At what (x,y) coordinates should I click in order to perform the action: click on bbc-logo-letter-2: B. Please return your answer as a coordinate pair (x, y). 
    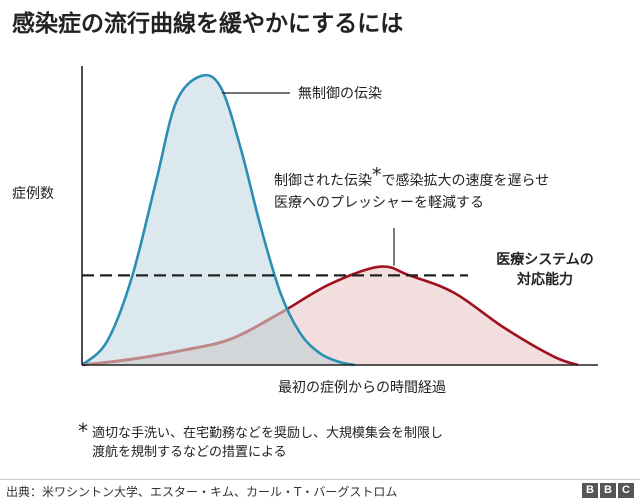
    Looking at the image, I should click on (608, 490).